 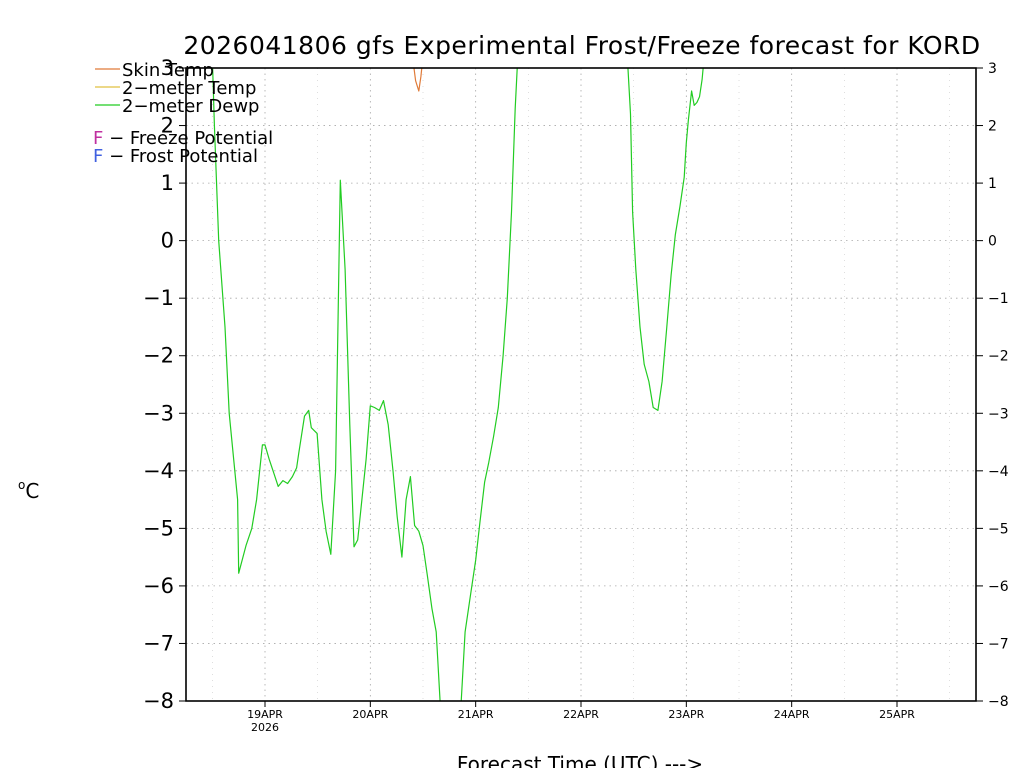 I want to click on y-tick-label-right: 0, so click(x=992, y=242).